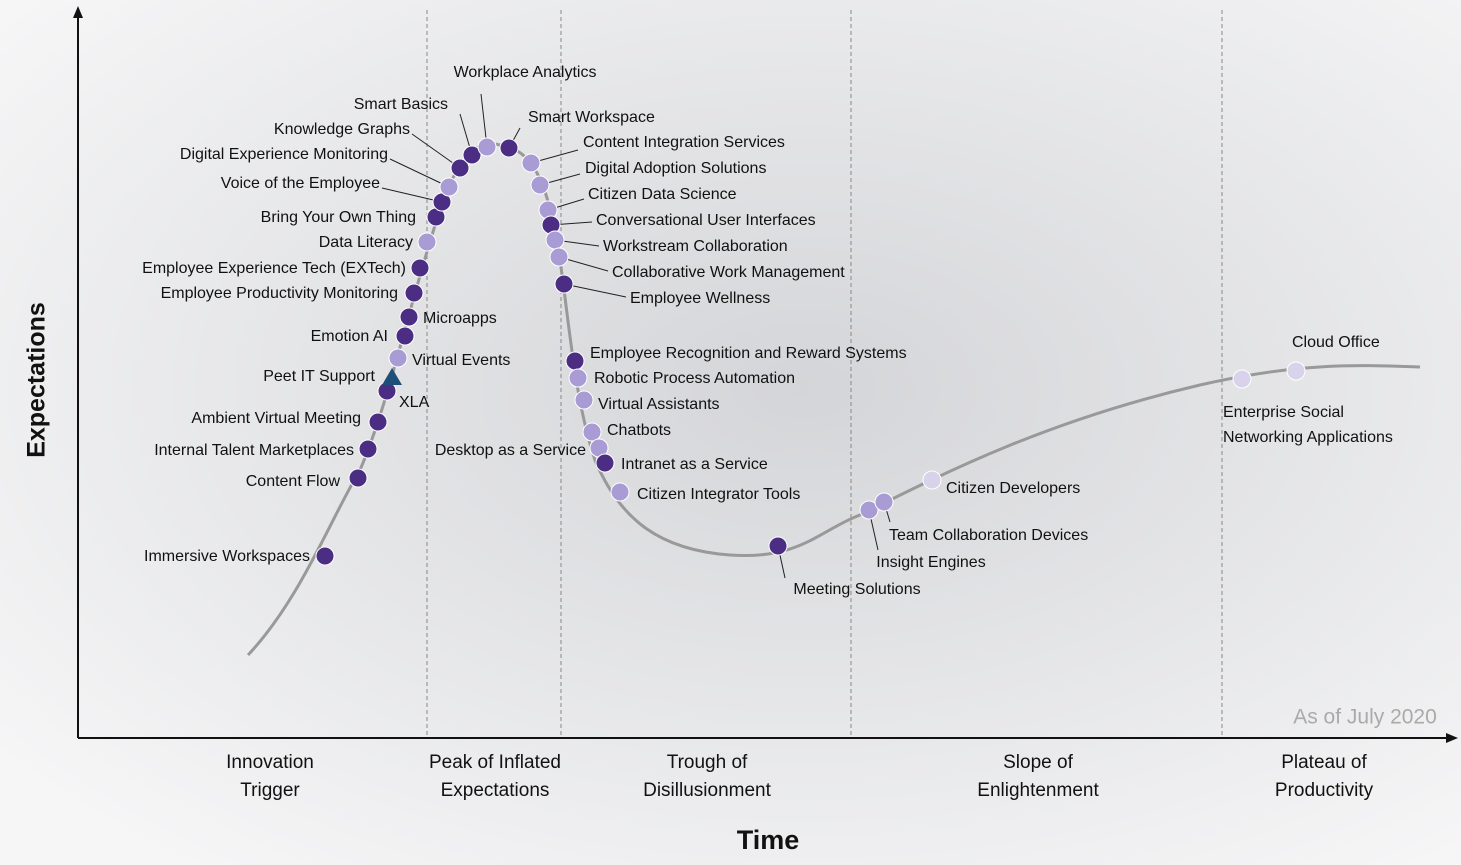  Describe the element at coordinates (728, 272) in the screenshot. I see `node-label: Collaborative Work Management` at that location.